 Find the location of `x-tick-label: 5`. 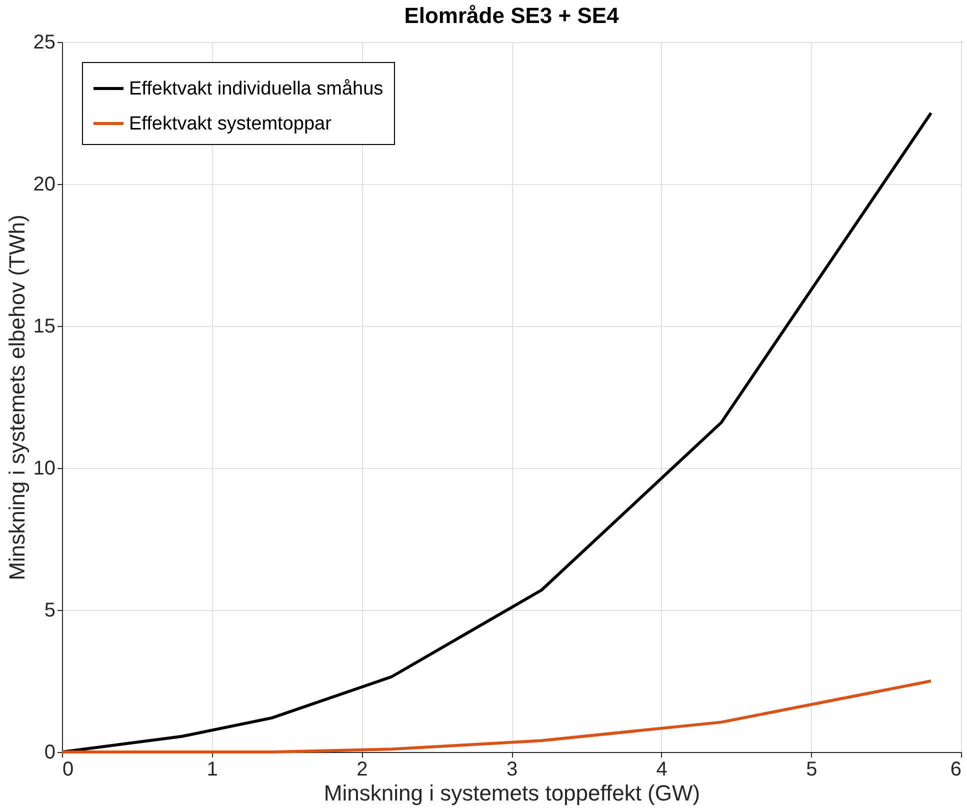

x-tick-label: 5 is located at coordinates (812, 769).